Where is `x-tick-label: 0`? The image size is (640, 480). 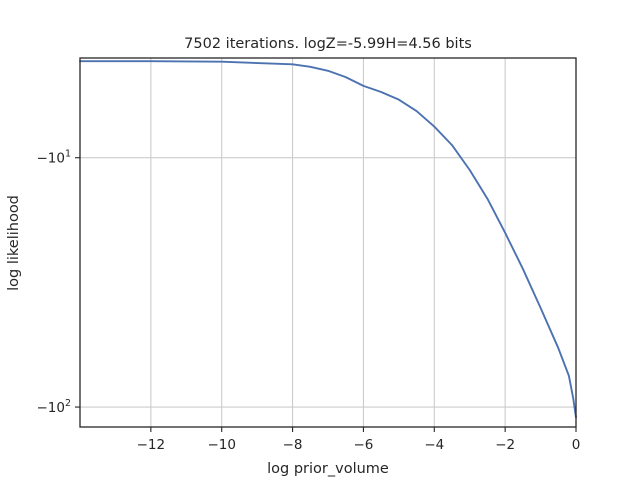 x-tick-label: 0 is located at coordinates (576, 445).